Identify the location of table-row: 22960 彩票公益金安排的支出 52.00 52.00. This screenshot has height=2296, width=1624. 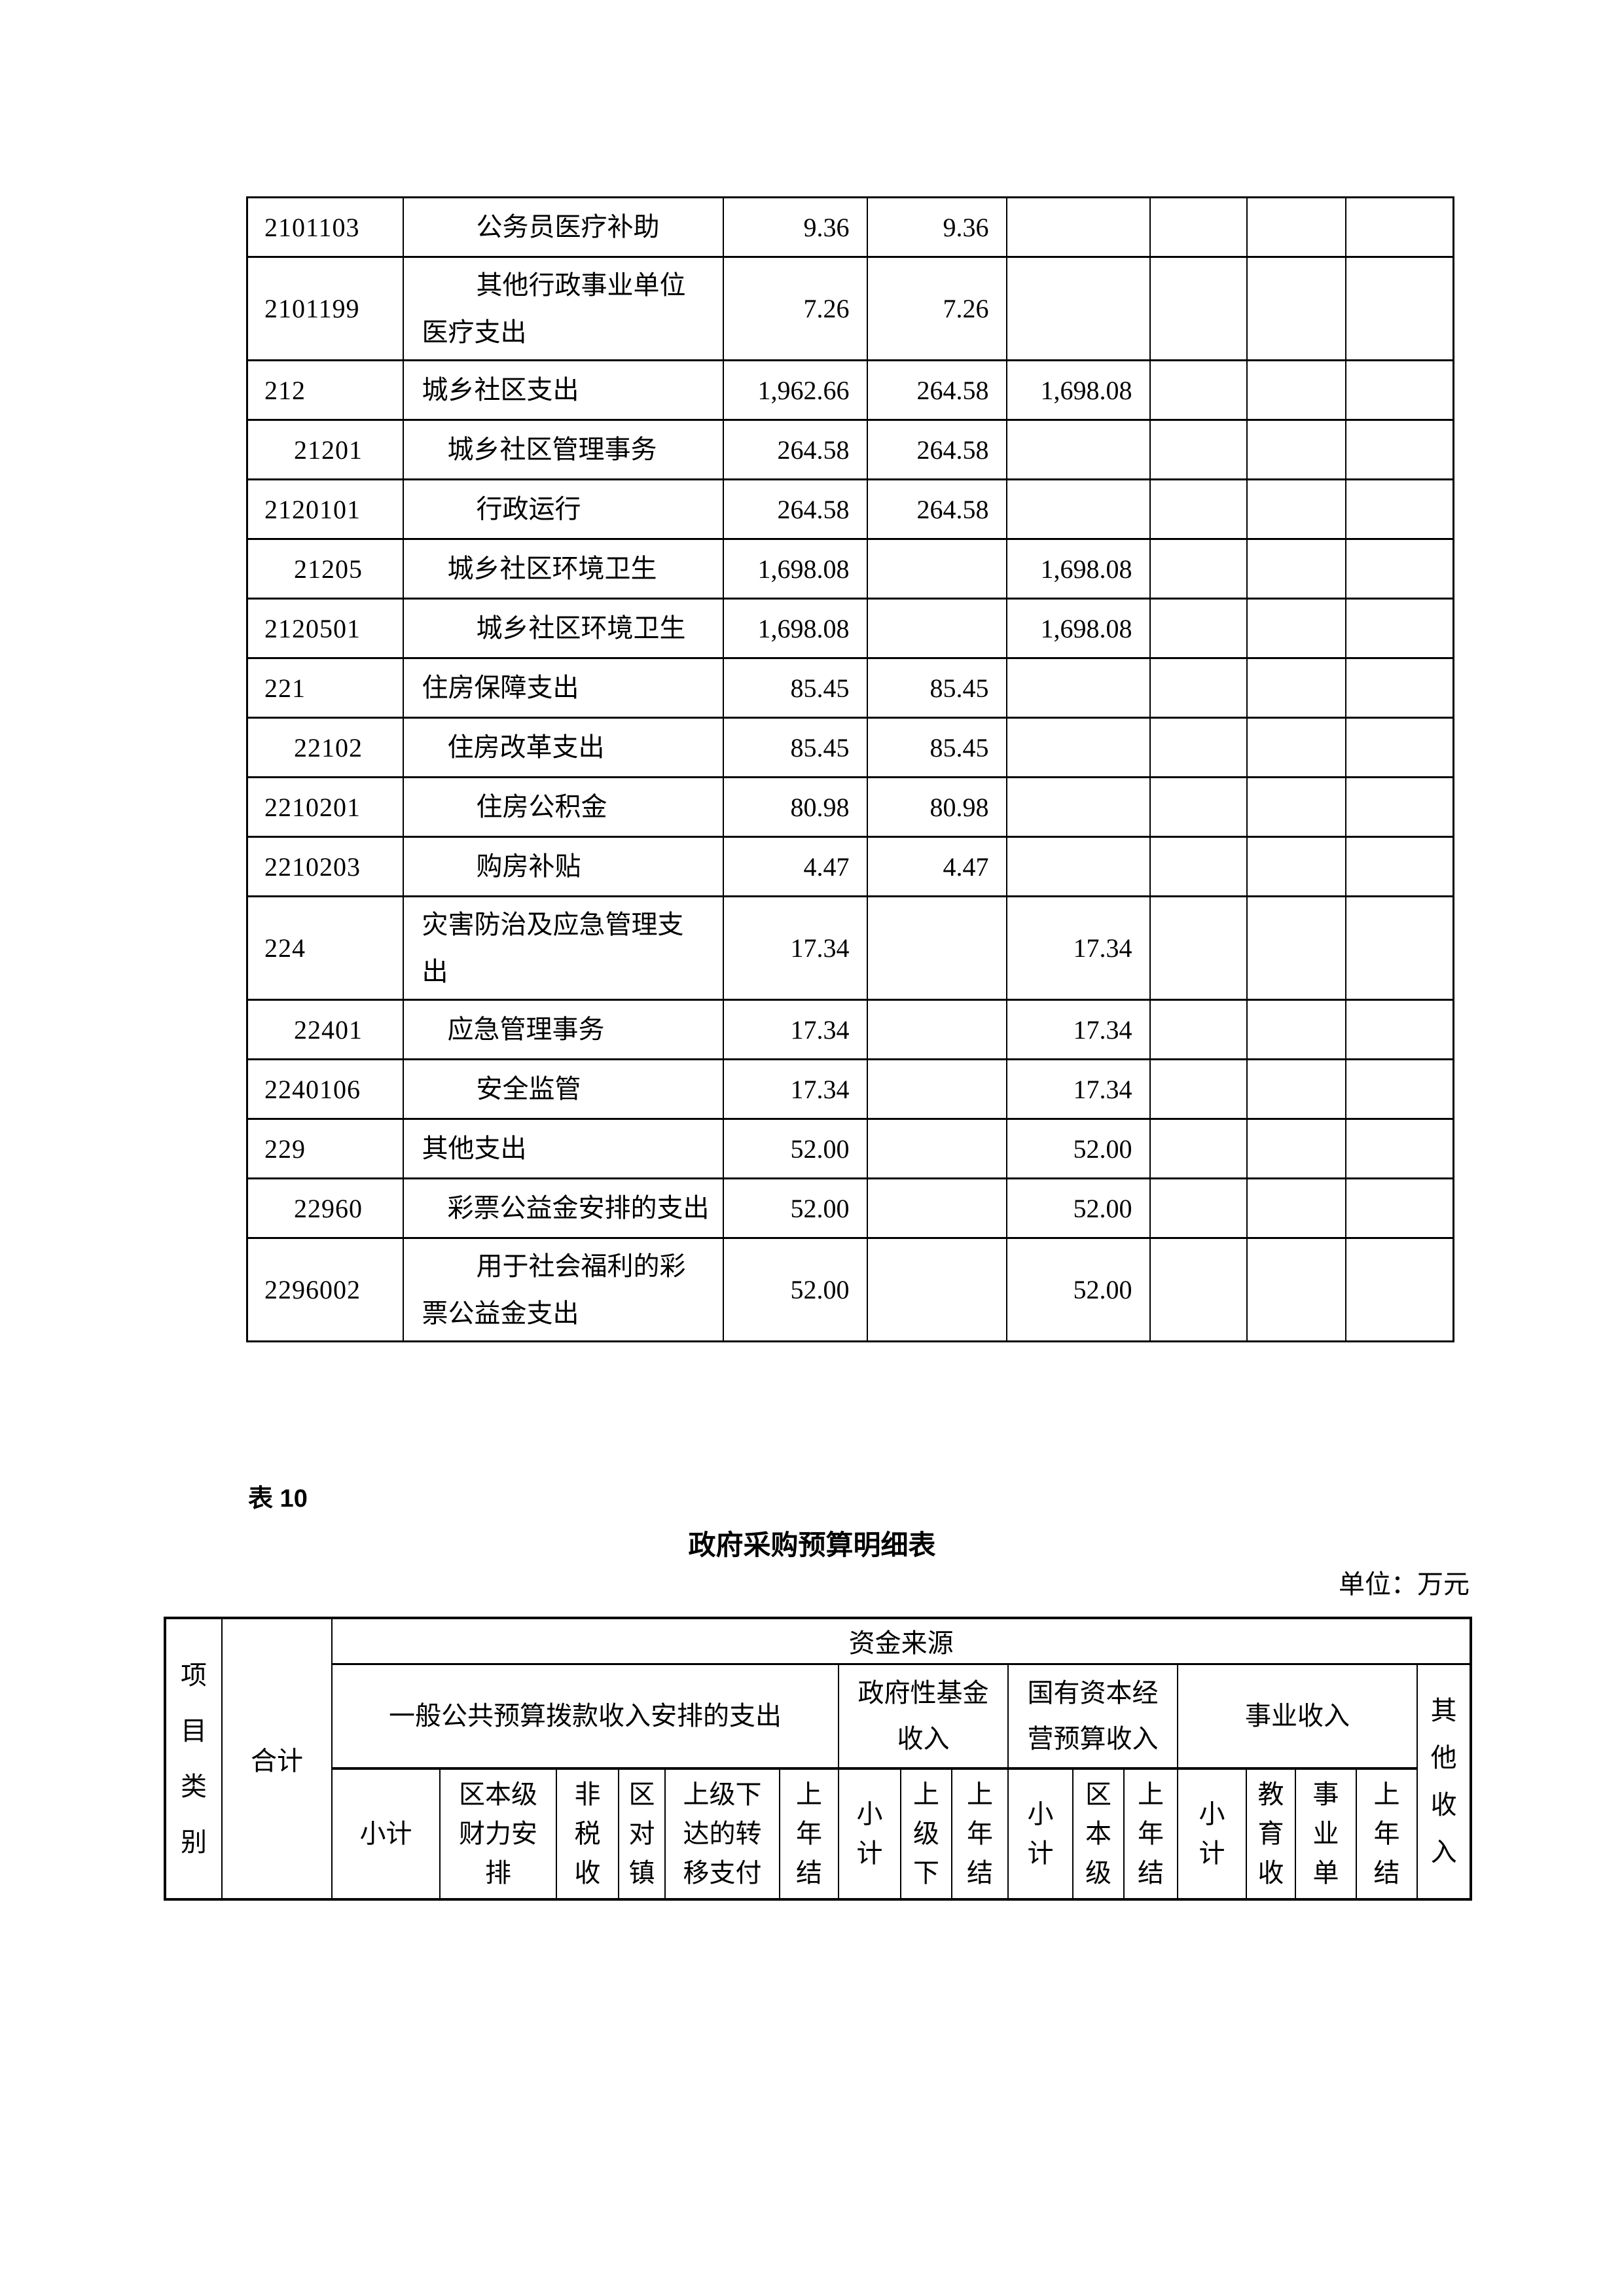
(850, 1208).